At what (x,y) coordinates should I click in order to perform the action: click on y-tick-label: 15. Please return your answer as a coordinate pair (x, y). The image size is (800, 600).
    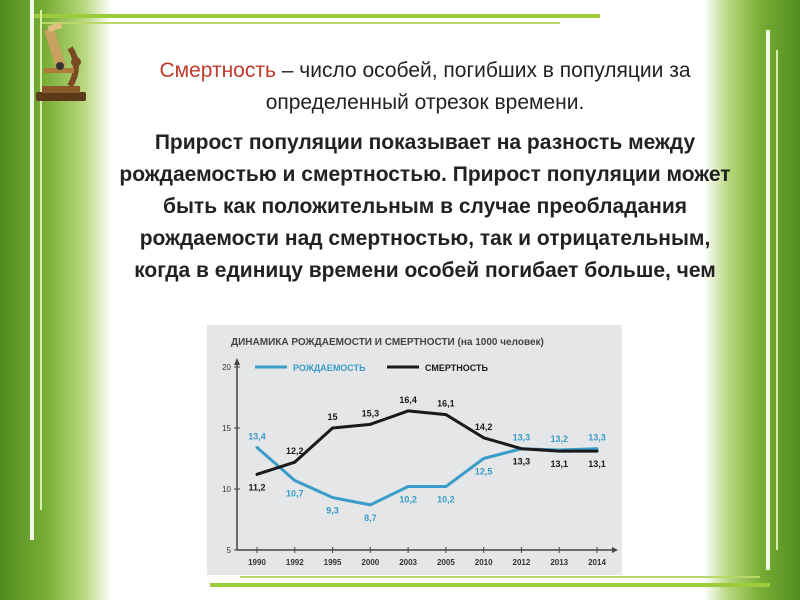
    Looking at the image, I should click on (226, 428).